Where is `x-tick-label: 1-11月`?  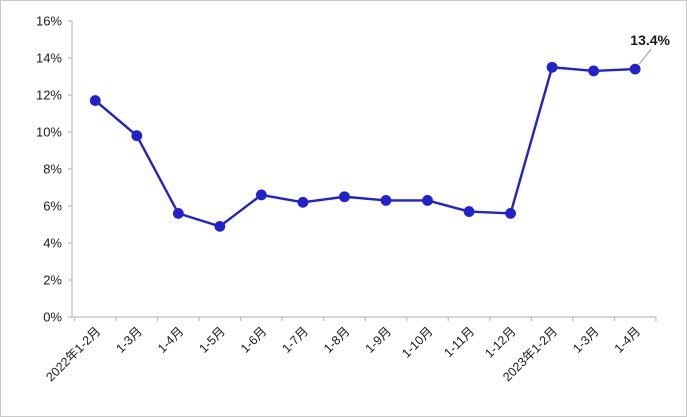
x-tick-label: 1-11月 is located at coordinates (459, 342).